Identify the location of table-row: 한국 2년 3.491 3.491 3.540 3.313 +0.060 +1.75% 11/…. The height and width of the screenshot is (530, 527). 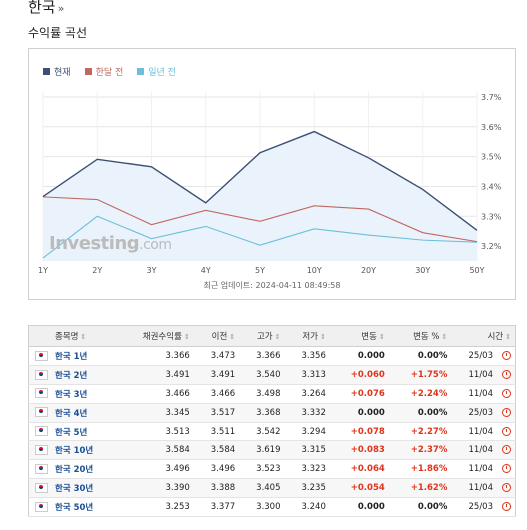
(272, 375).